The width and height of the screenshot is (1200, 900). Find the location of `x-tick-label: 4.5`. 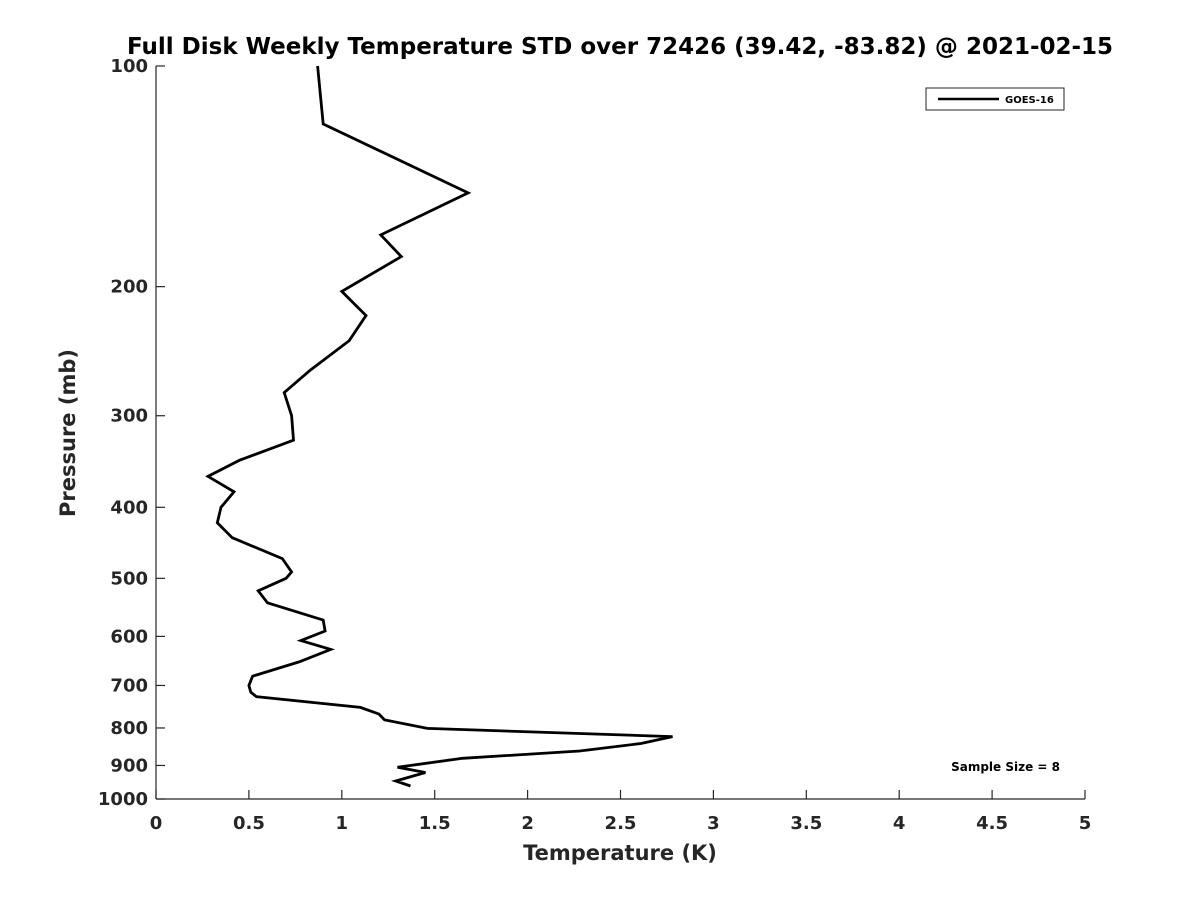

x-tick-label: 4.5 is located at coordinates (992, 823).